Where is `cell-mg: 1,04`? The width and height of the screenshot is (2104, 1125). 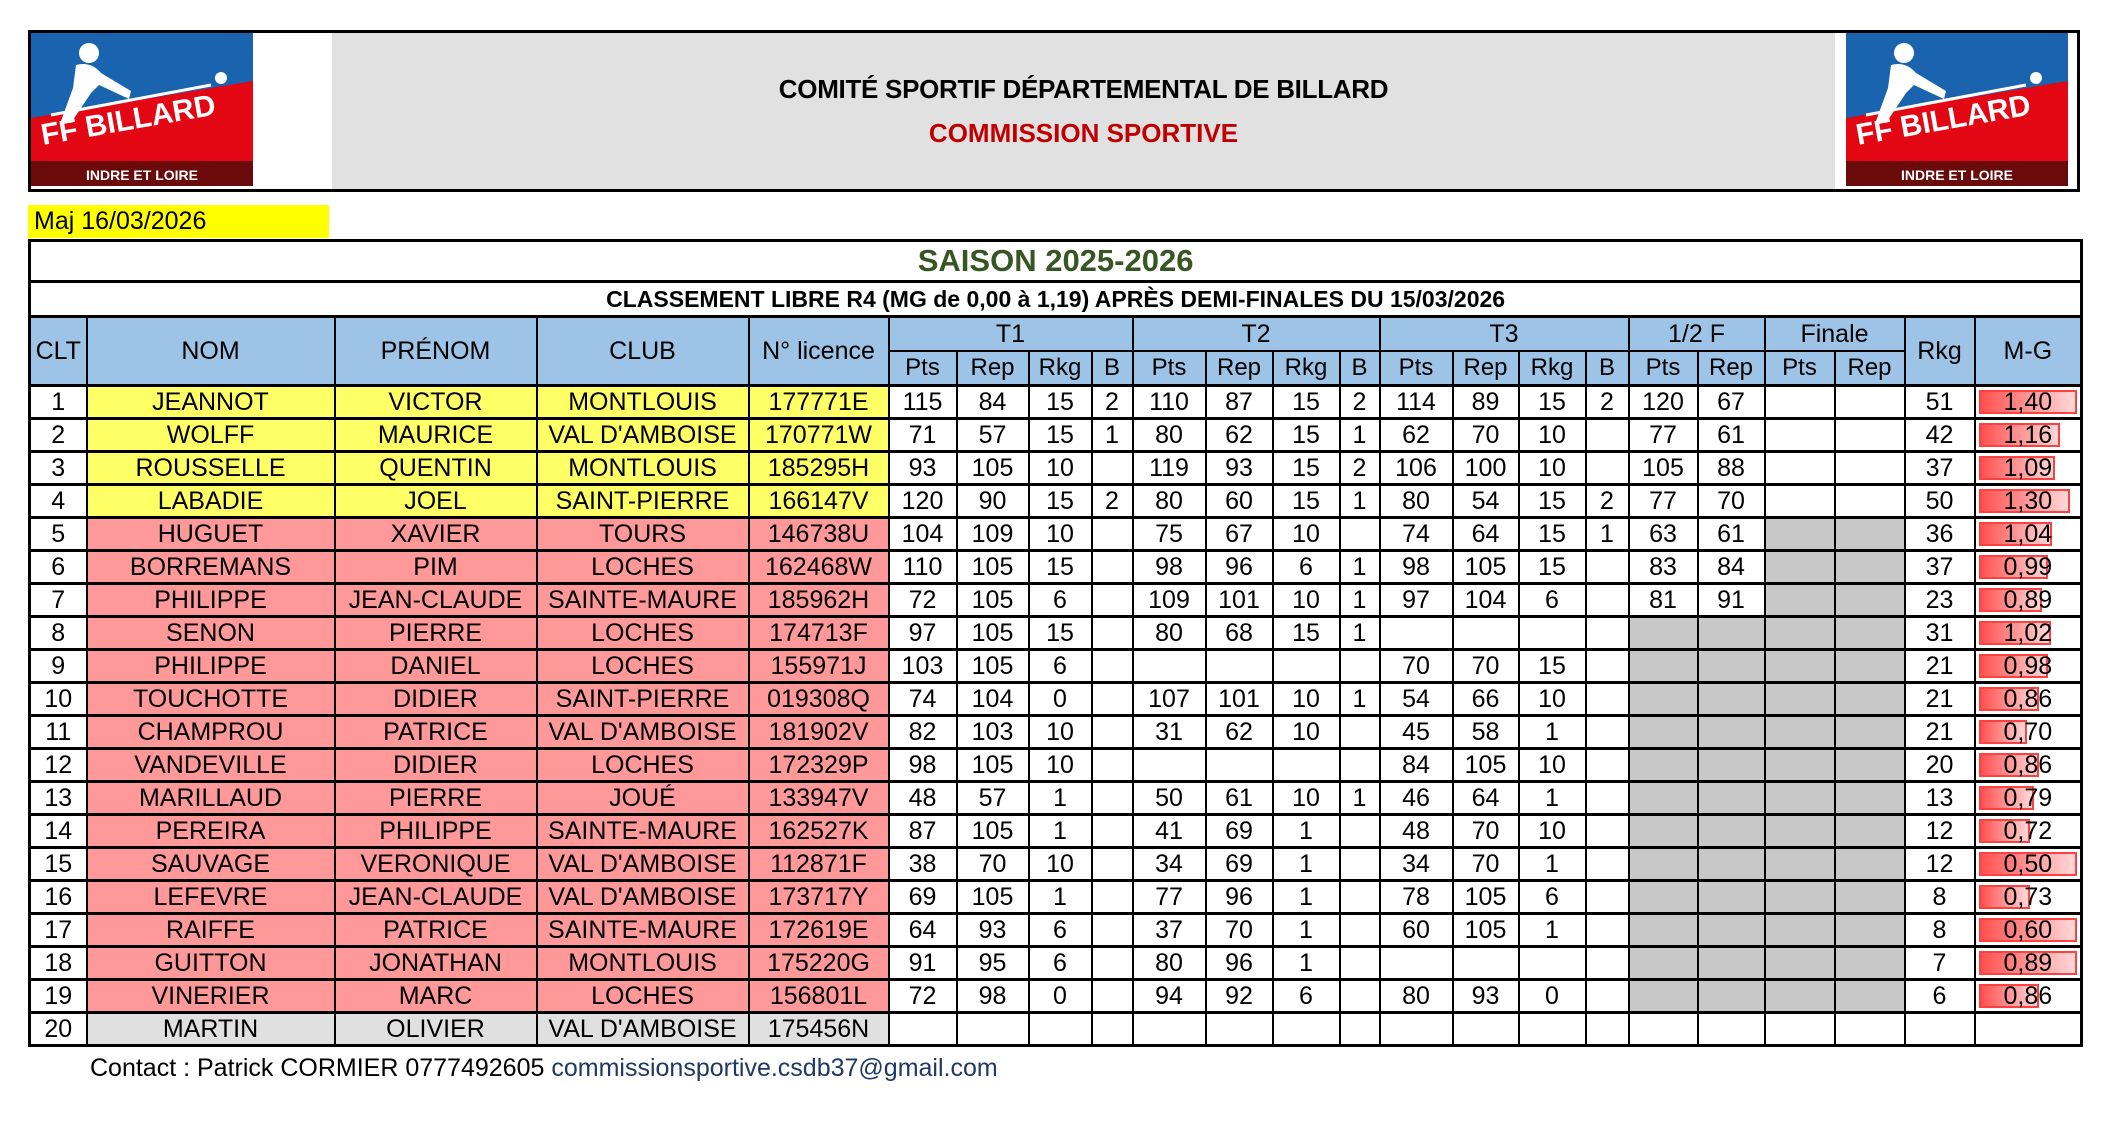
cell-mg: 1,04 is located at coordinates (2028, 534).